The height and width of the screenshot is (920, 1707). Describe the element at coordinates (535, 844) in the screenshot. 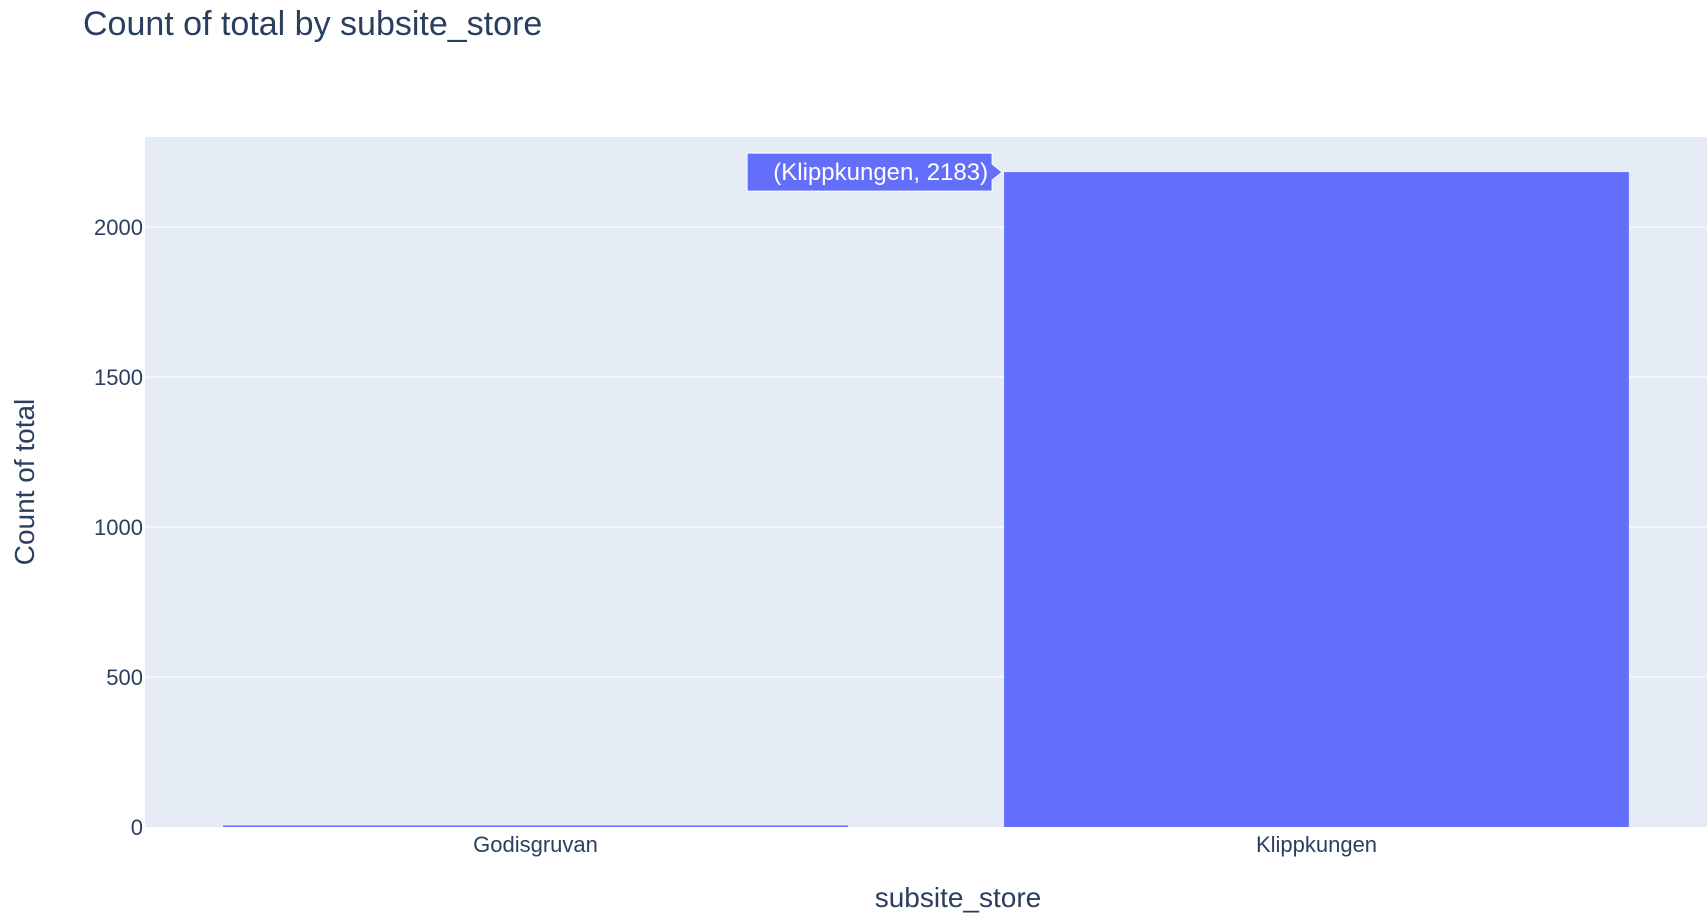

I see `x-tick-label: Godisgruvan` at that location.